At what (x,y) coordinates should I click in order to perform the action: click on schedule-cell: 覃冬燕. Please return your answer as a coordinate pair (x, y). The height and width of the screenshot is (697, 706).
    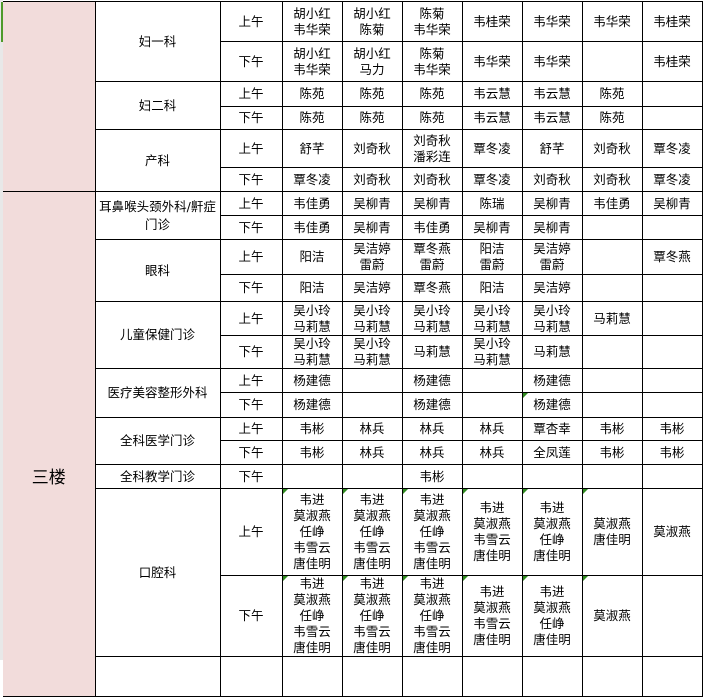
    Looking at the image, I should click on (432, 288).